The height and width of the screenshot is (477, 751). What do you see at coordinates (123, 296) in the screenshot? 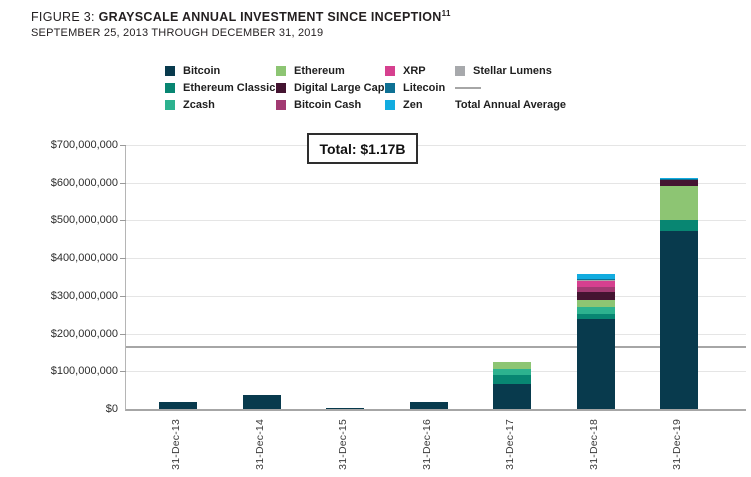
I see `axis-tick-300m` at bounding box center [123, 296].